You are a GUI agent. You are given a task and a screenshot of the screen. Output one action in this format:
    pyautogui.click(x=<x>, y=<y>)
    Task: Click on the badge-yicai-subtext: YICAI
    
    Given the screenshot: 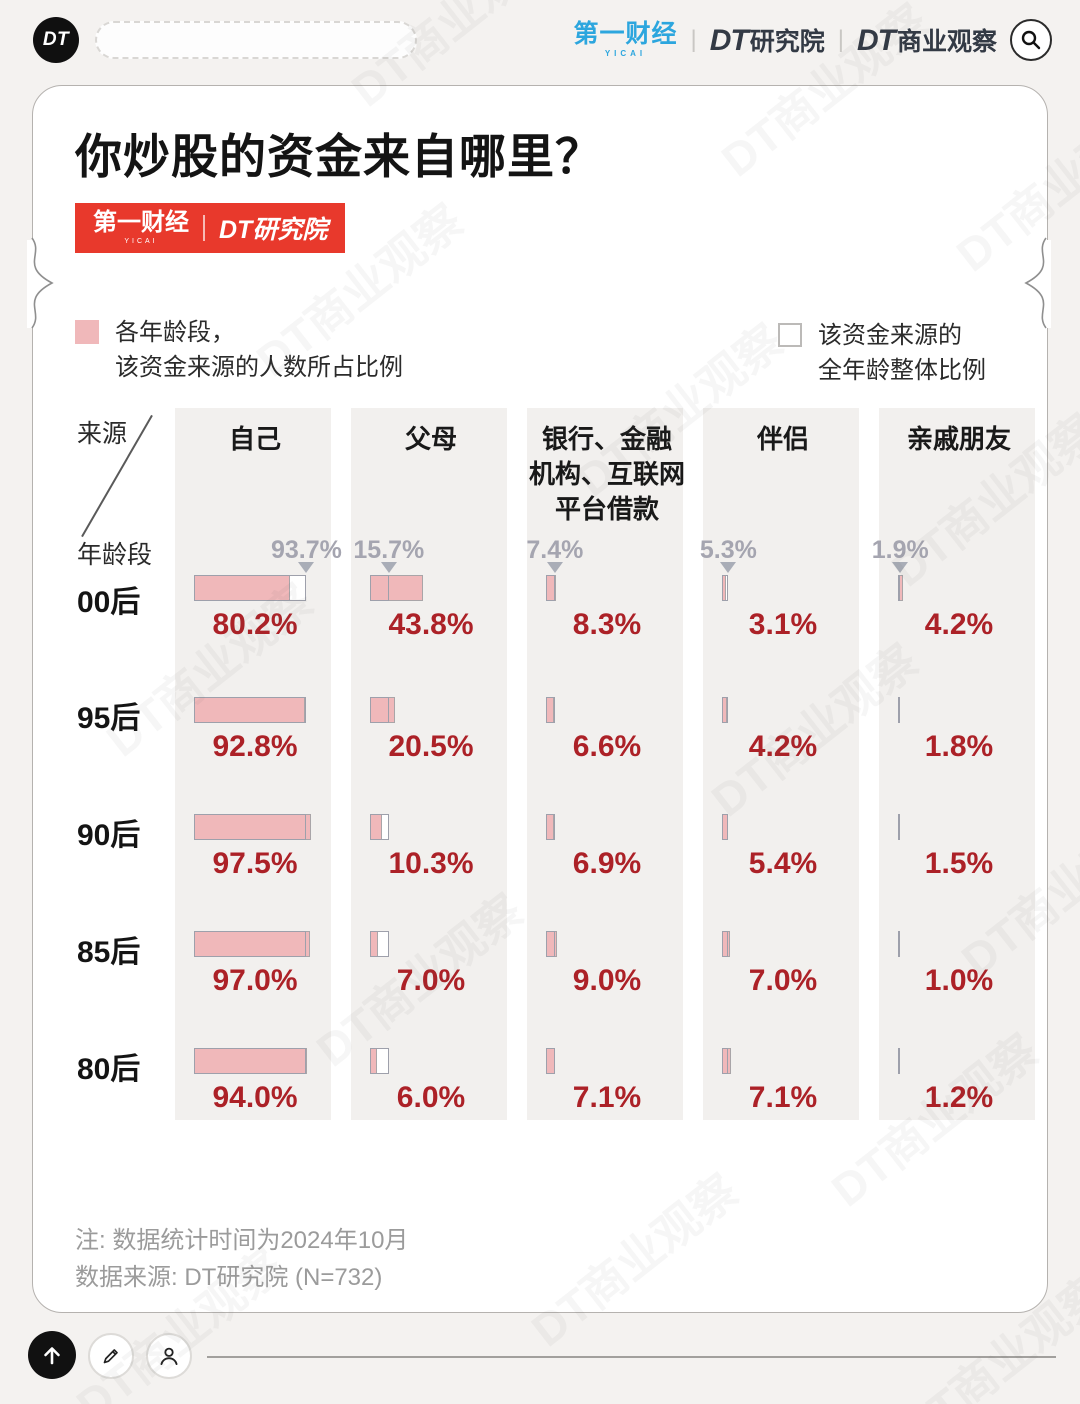 What is the action you would take?
    pyautogui.click(x=141, y=241)
    